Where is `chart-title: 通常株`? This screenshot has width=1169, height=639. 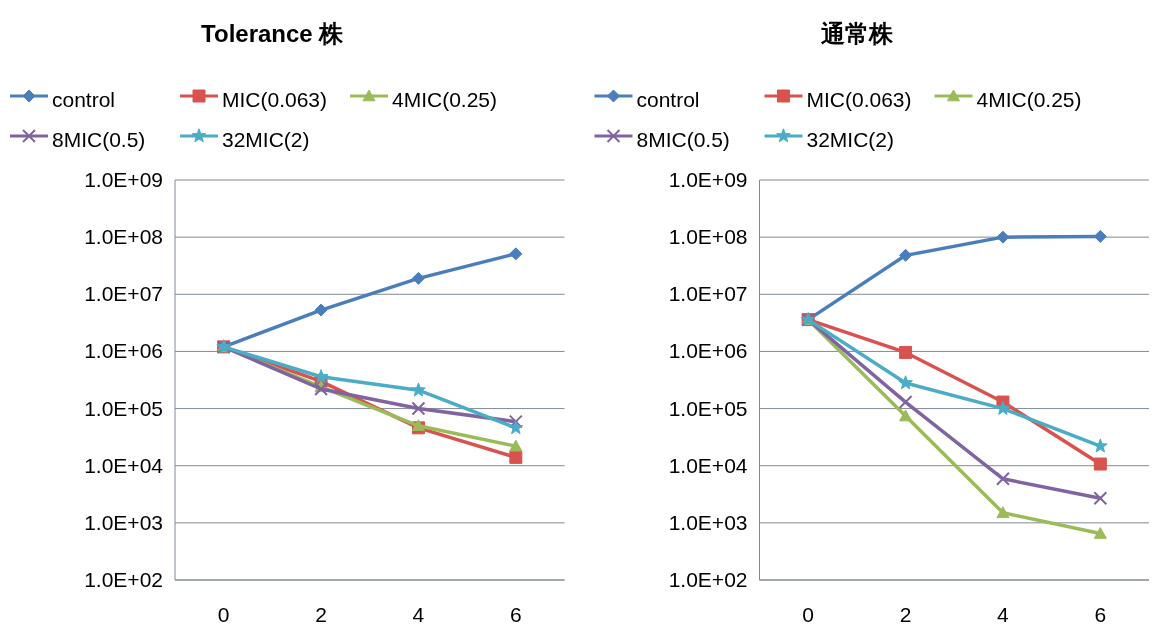
chart-title: 通常株 is located at coordinates (856, 33).